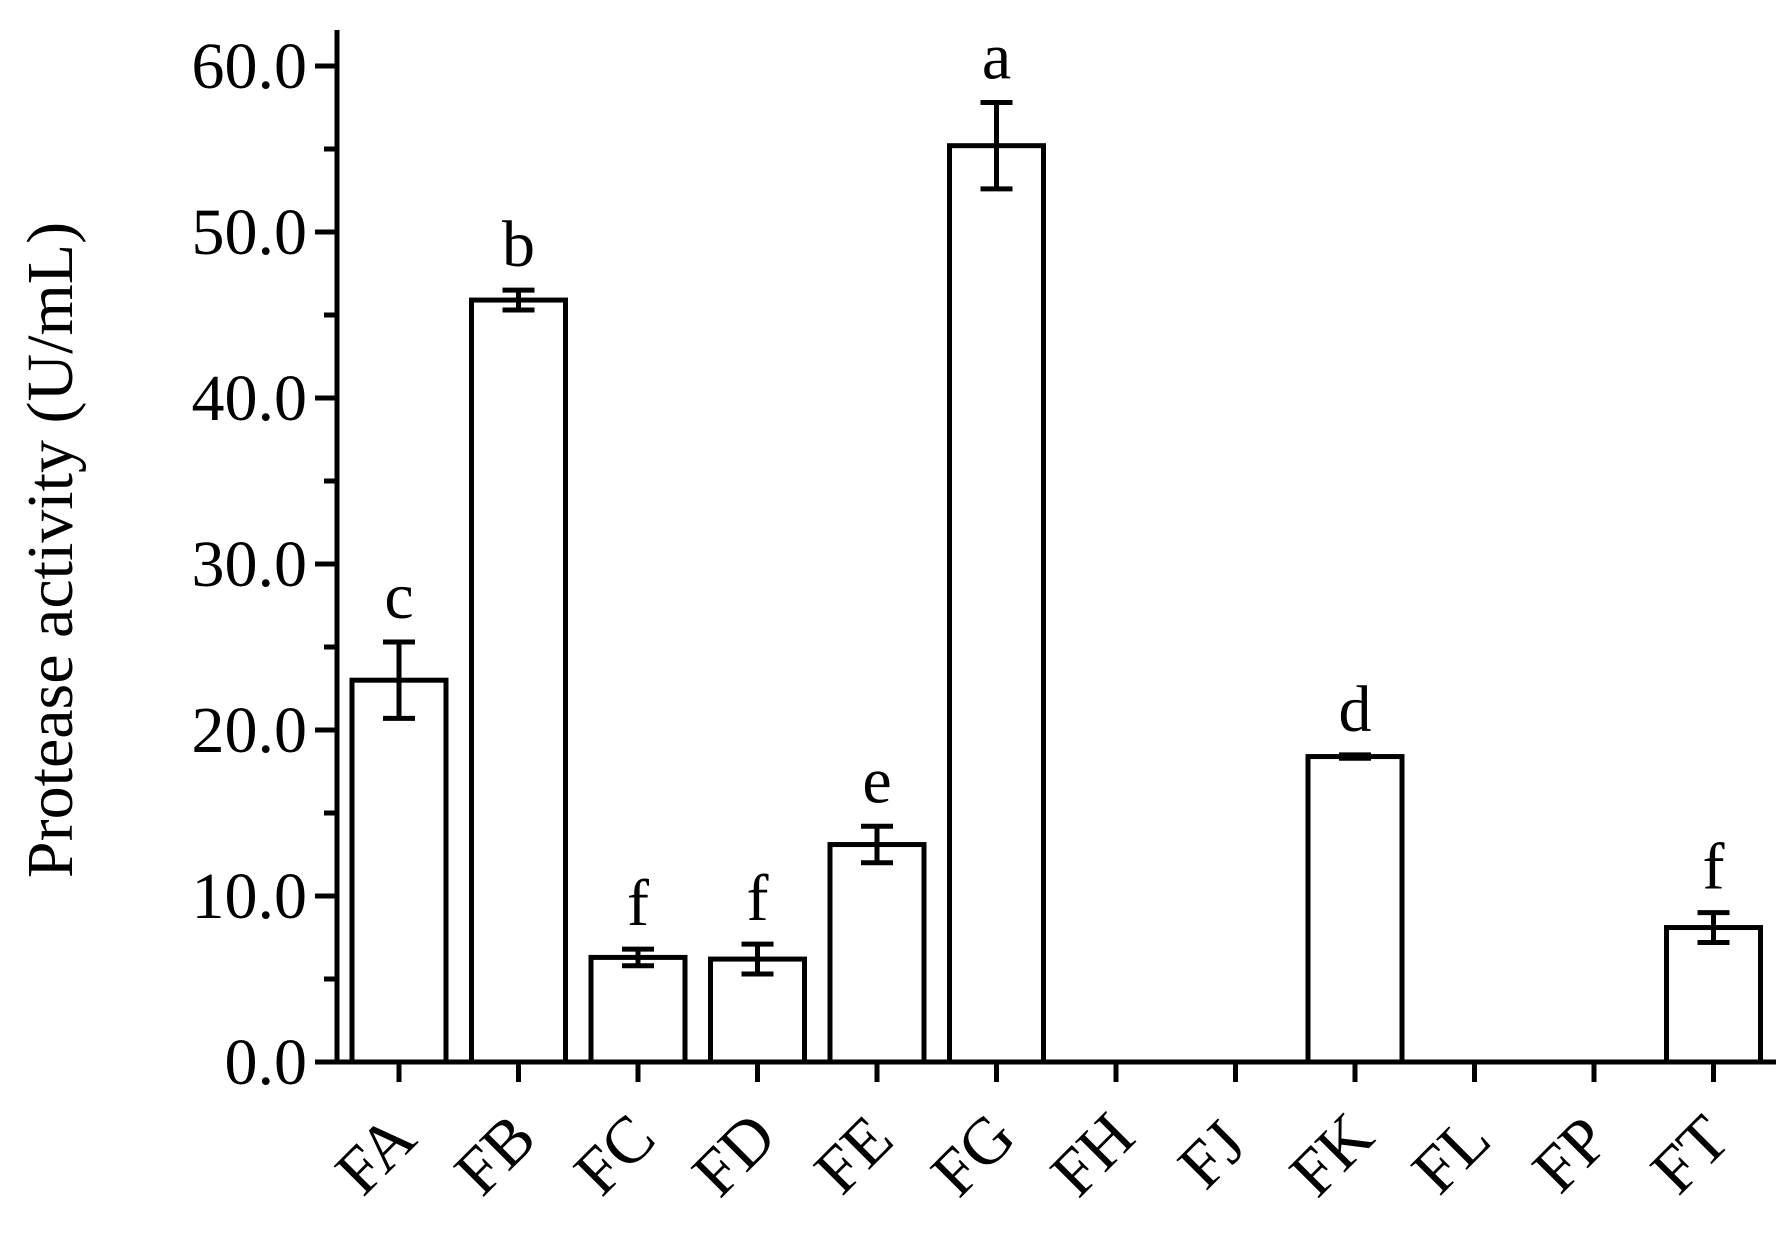 The width and height of the screenshot is (1784, 1246). What do you see at coordinates (495, 1154) in the screenshot?
I see `x-tick-label-fb: FB` at bounding box center [495, 1154].